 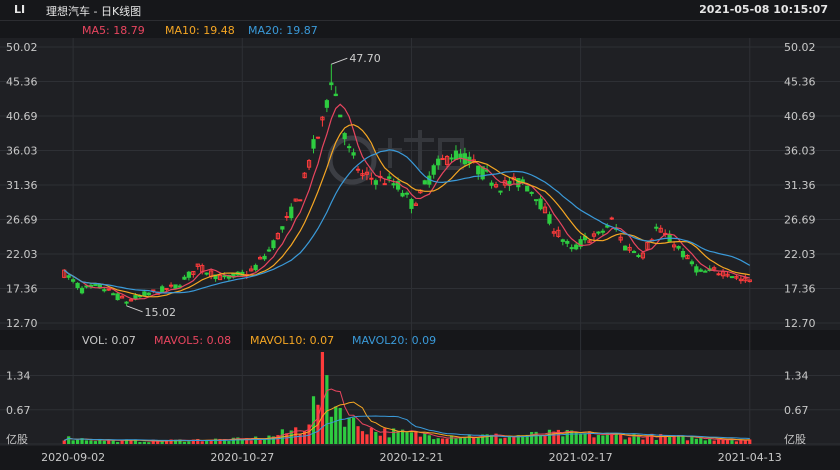 What do you see at coordinates (242, 457) in the screenshot?
I see `date-tick: 2020-10-27` at bounding box center [242, 457].